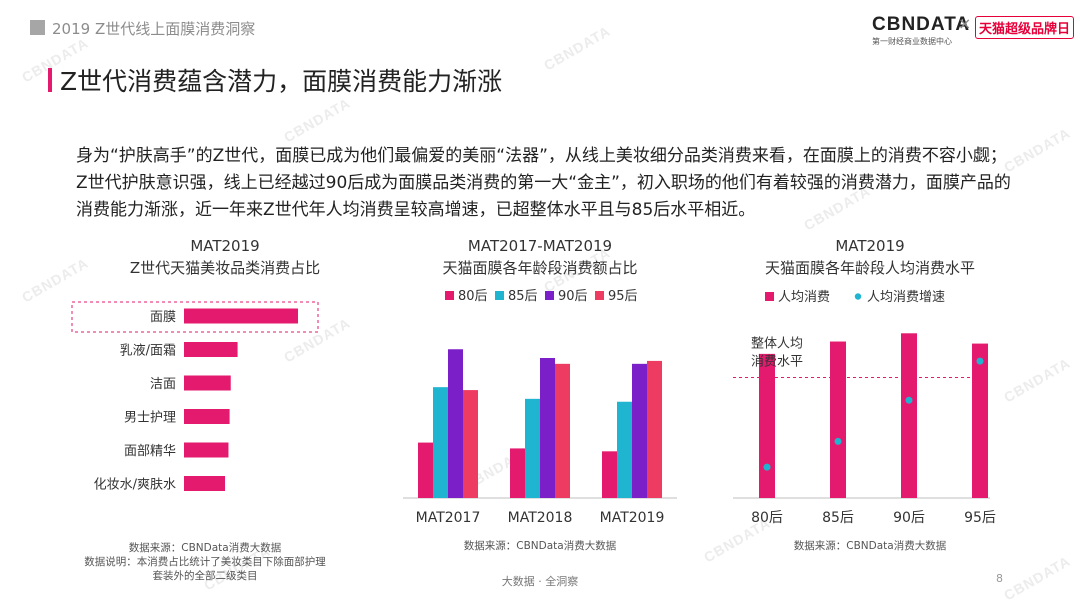 The width and height of the screenshot is (1080, 603). What do you see at coordinates (623, 296) in the screenshot?
I see `legend-label: 95后` at bounding box center [623, 296].